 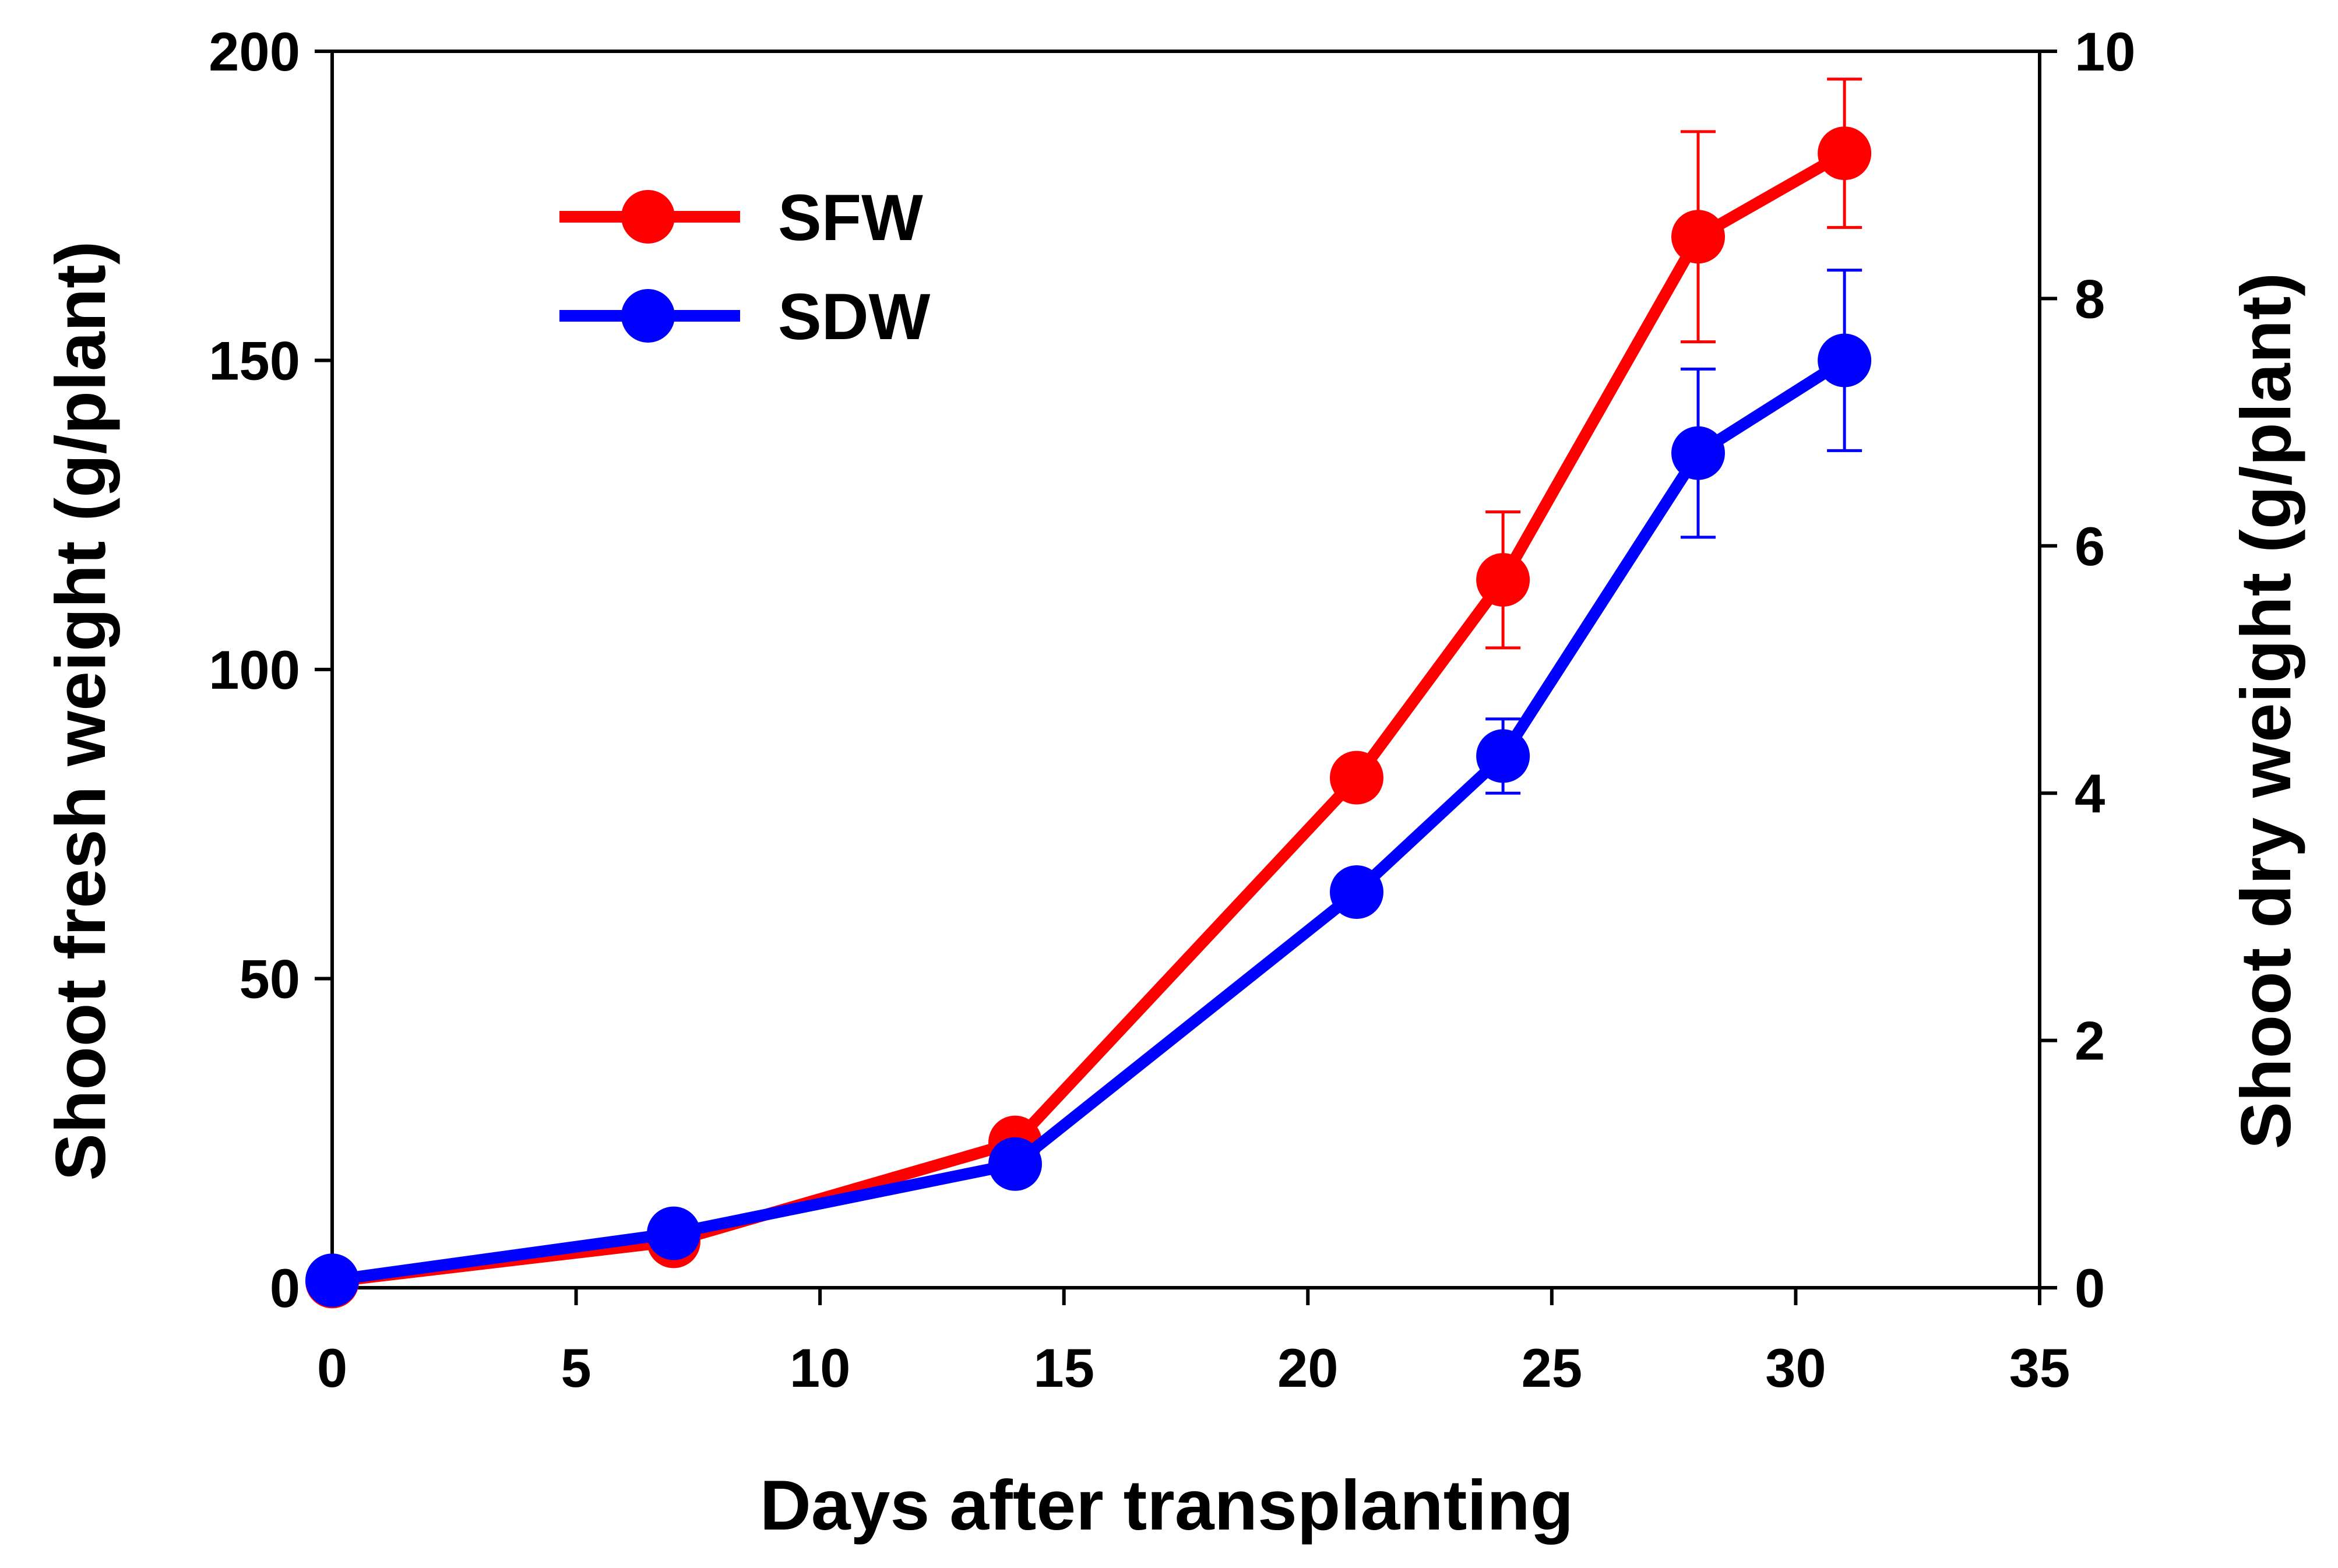 I want to click on y-right-tick-label: 8, so click(x=2090, y=298).